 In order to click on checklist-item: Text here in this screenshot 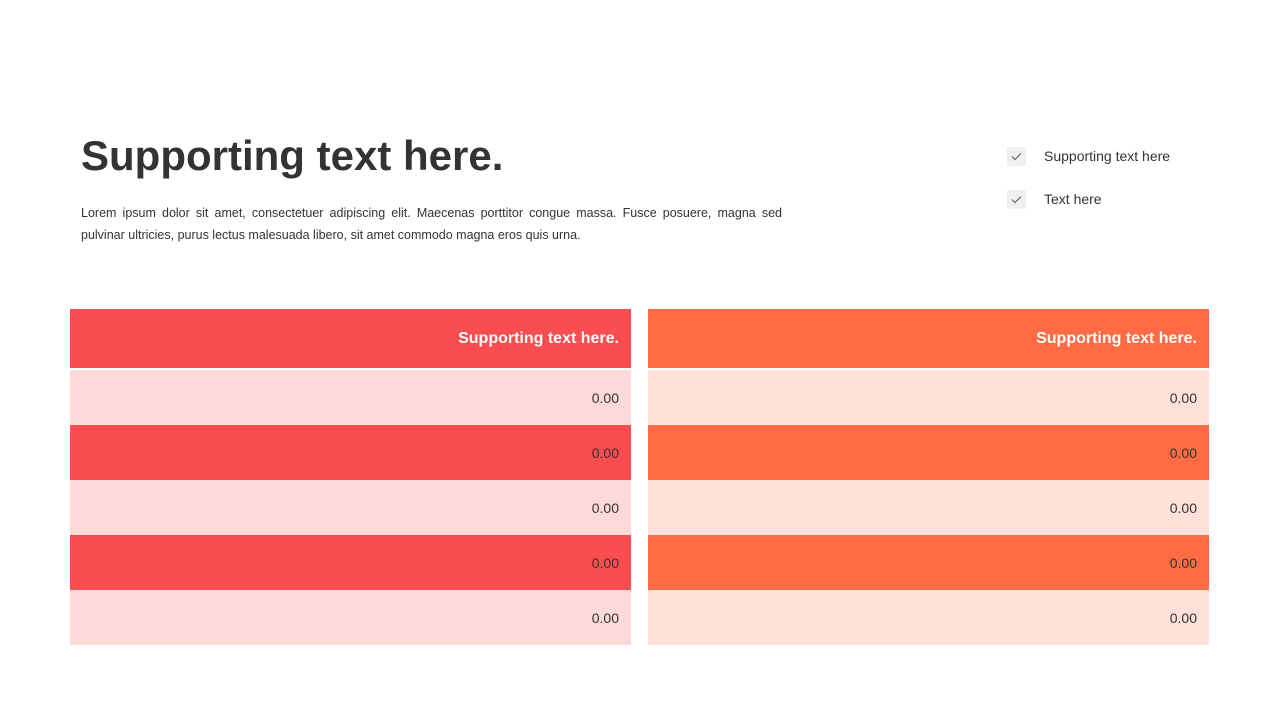, I will do `click(1088, 199)`.